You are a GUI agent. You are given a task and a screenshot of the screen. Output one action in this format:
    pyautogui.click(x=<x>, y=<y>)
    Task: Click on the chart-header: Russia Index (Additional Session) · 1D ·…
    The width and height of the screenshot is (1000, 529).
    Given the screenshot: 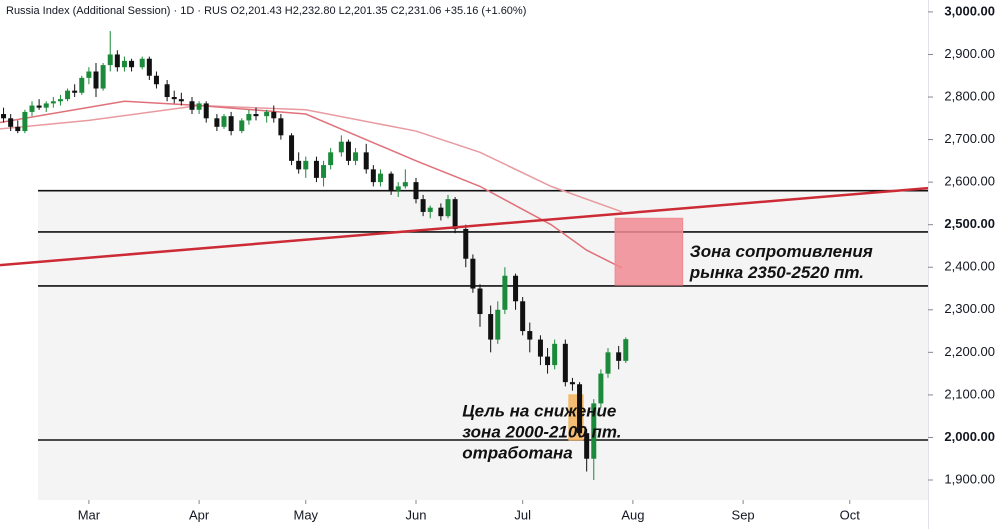 What is the action you would take?
    pyautogui.click(x=266, y=11)
    